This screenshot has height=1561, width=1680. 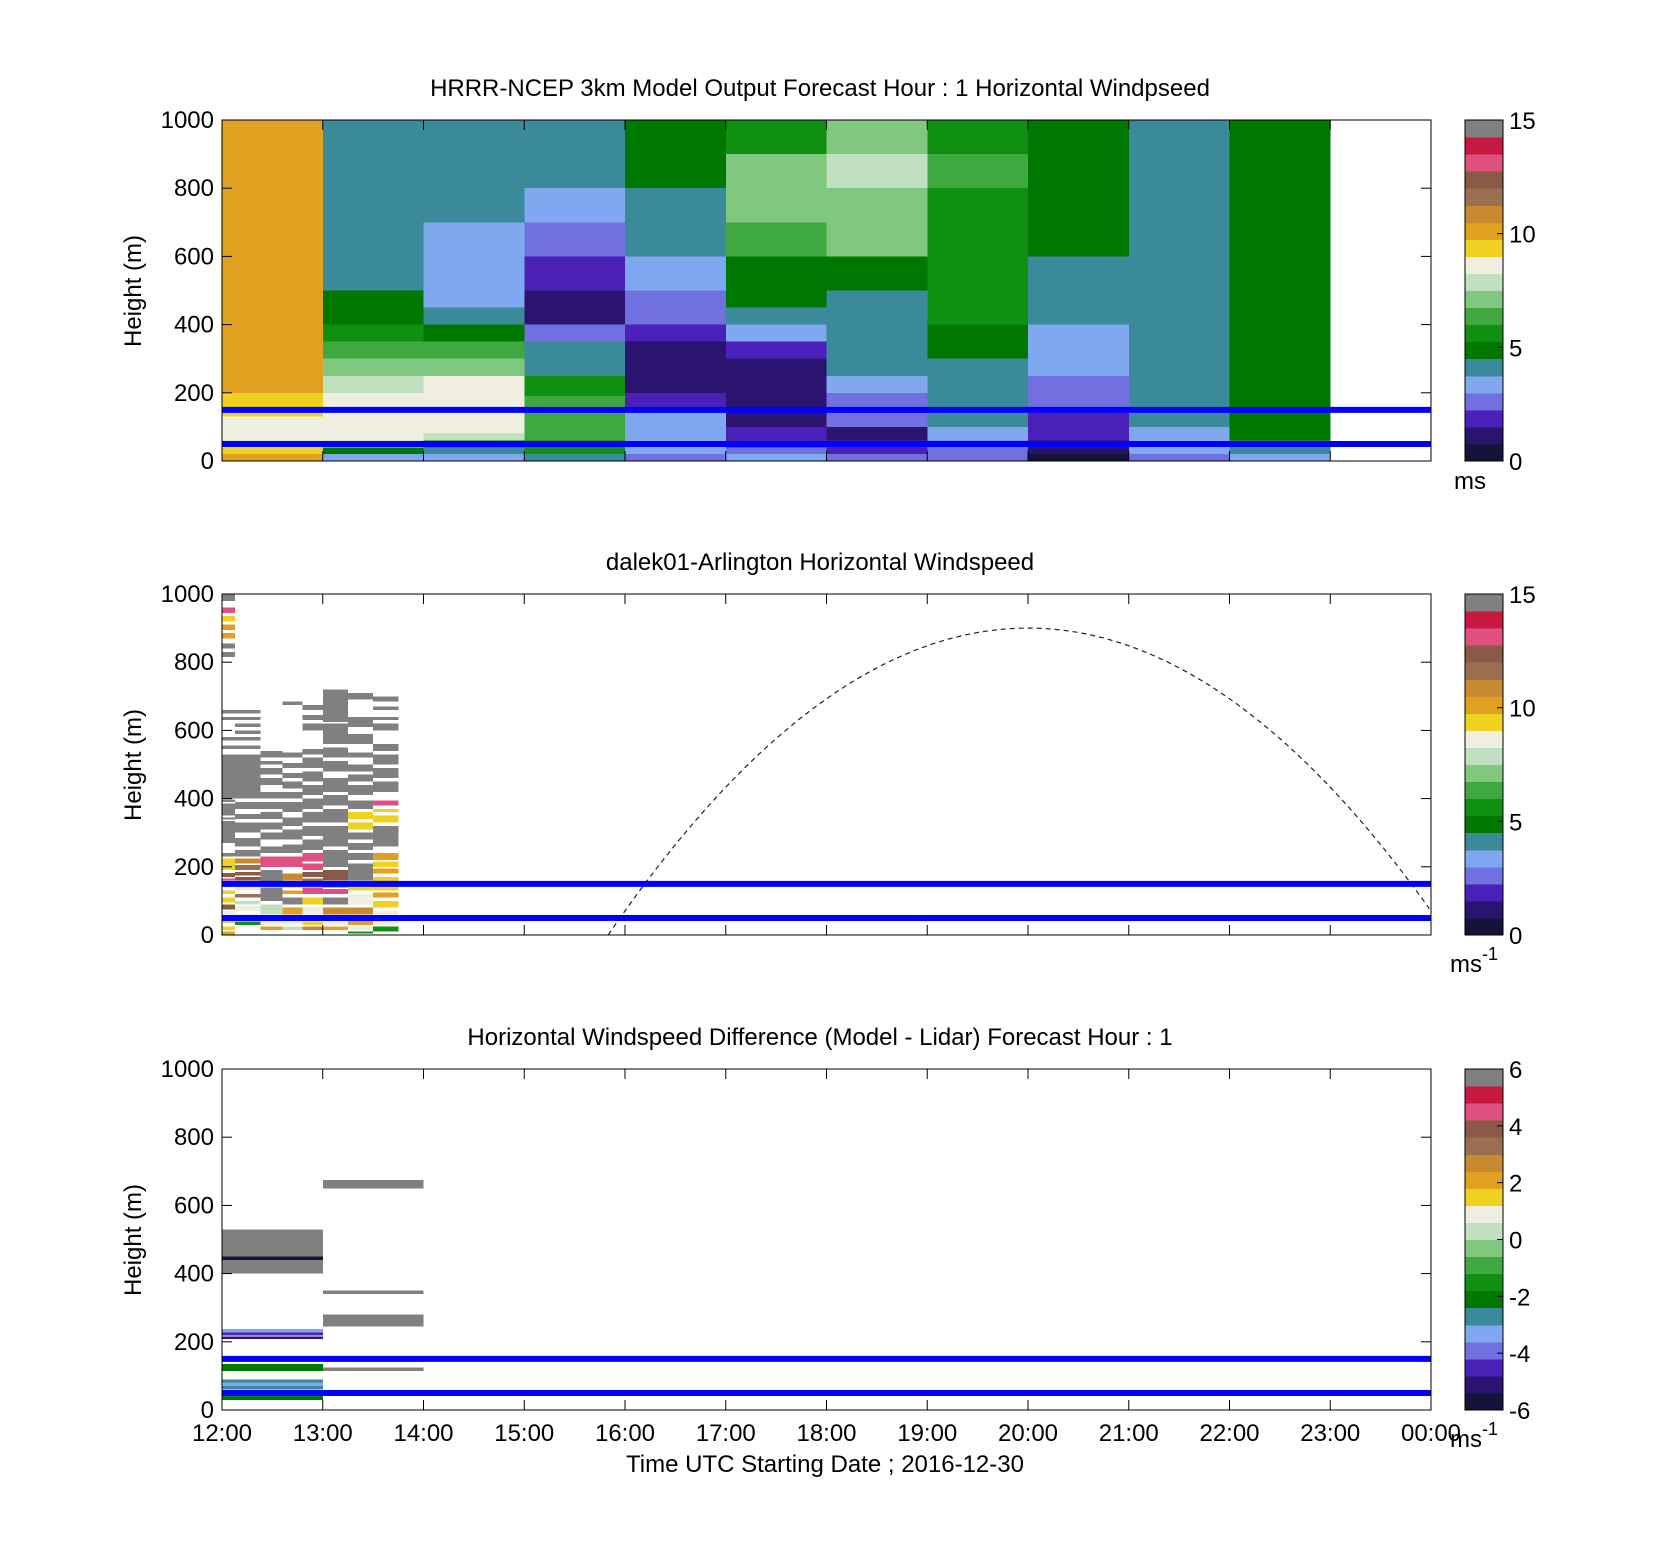 What do you see at coordinates (1522, 121) in the screenshot?
I see `colorbar-tick-label: 15` at bounding box center [1522, 121].